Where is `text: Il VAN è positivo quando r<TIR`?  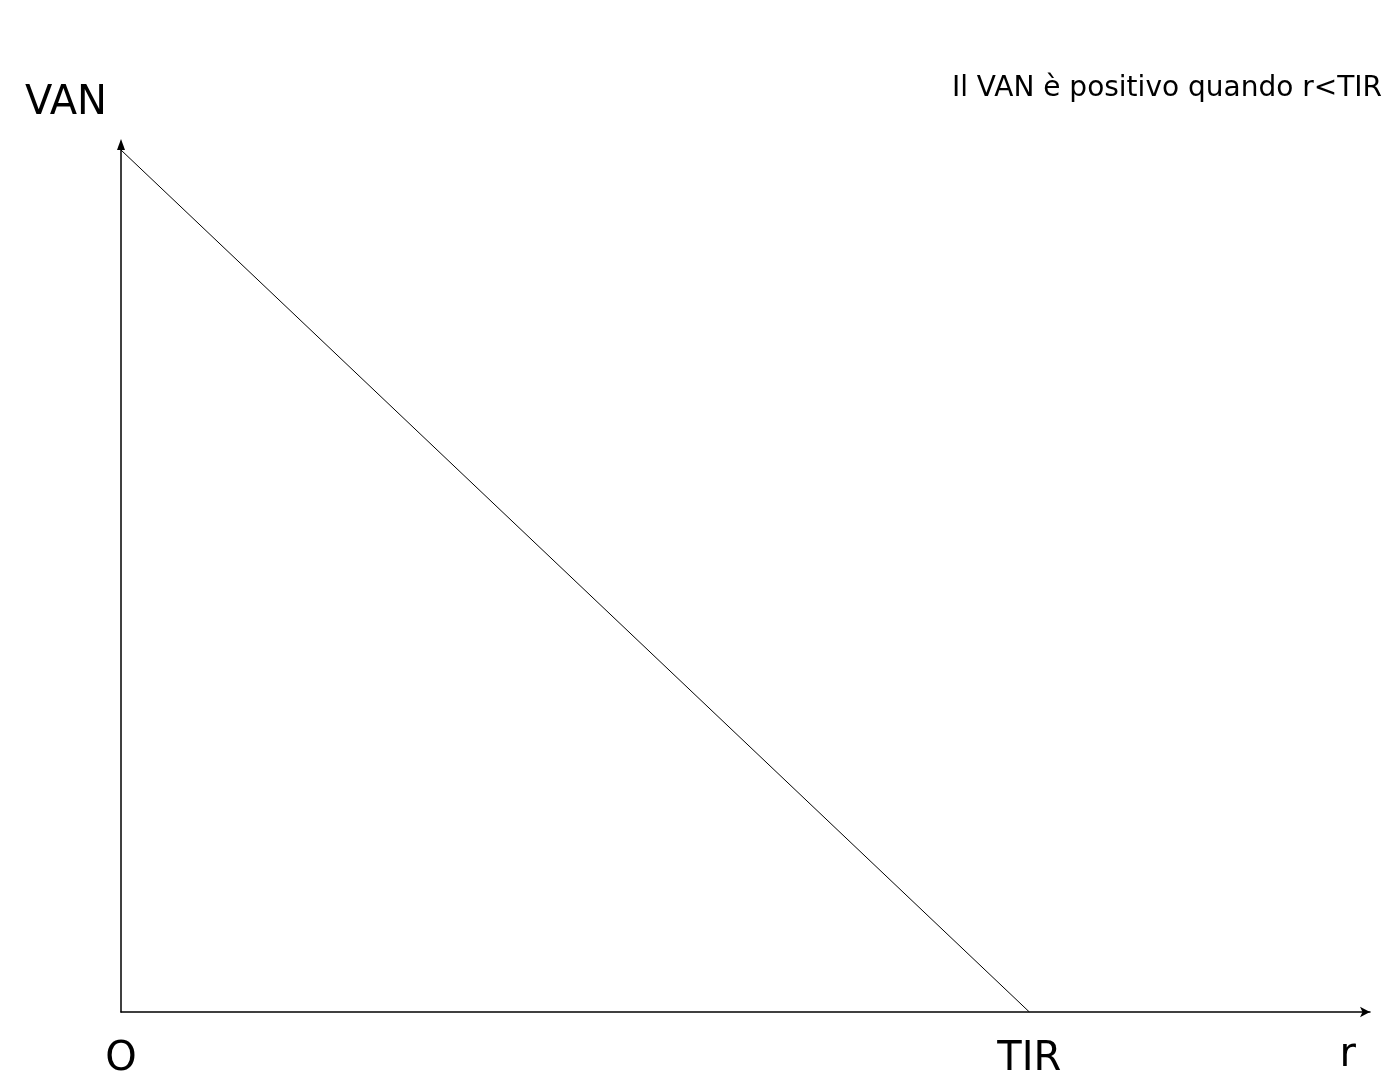 text: Il VAN è positivo quando r<TIR is located at coordinates (1166, 86).